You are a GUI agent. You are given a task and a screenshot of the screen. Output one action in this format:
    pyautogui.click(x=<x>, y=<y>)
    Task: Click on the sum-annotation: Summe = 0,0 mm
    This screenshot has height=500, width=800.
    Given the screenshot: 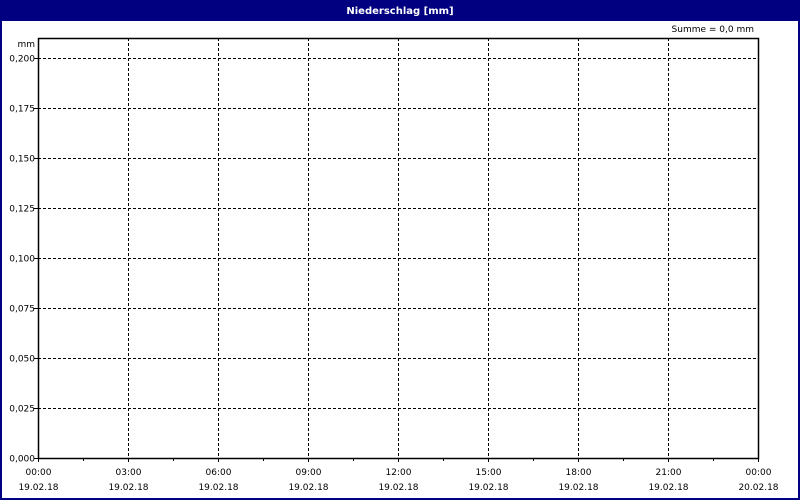 What is the action you would take?
    pyautogui.click(x=713, y=30)
    